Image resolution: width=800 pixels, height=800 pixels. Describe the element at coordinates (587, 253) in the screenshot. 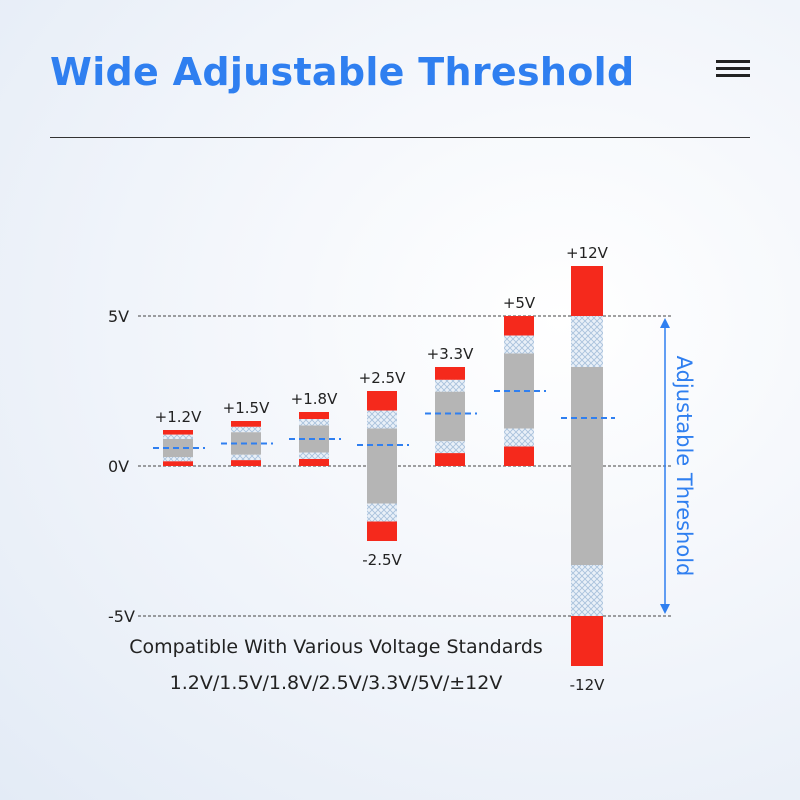

I see `bar-top-label: +12V` at that location.